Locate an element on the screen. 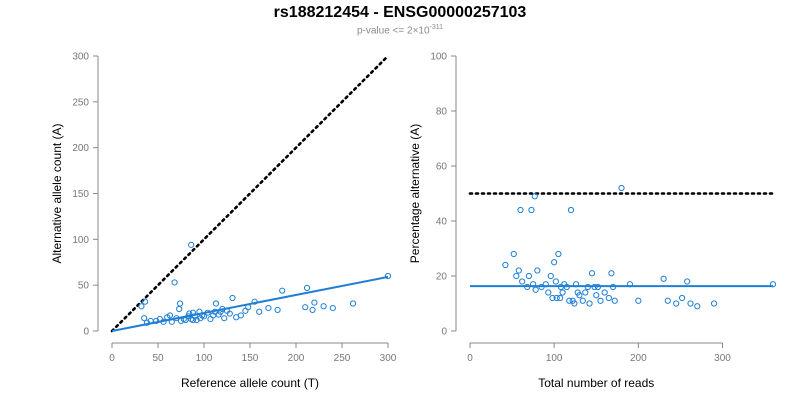 Image resolution: width=800 pixels, height=400 pixels. right-y-tick-label: 60 is located at coordinates (442, 167).